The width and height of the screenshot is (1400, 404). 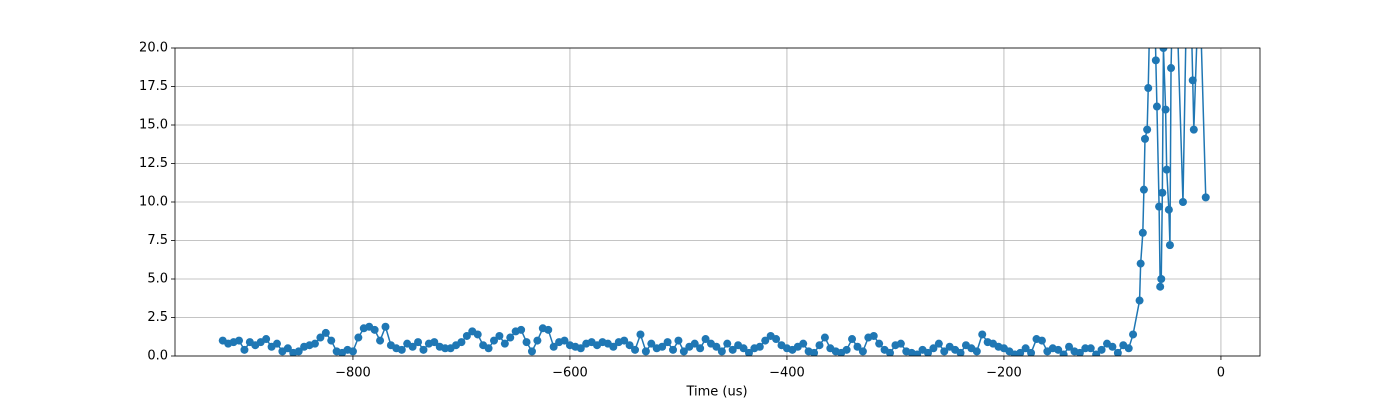 I want to click on y-tick-label: 10.0, so click(x=153, y=202).